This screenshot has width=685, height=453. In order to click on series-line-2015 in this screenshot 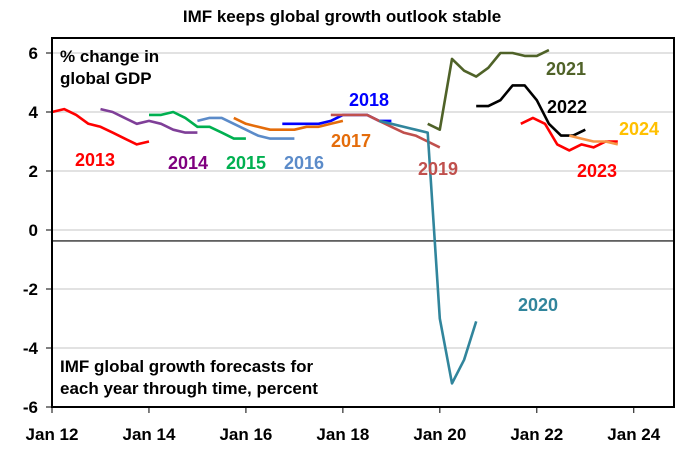, I will do `click(197, 125)`.